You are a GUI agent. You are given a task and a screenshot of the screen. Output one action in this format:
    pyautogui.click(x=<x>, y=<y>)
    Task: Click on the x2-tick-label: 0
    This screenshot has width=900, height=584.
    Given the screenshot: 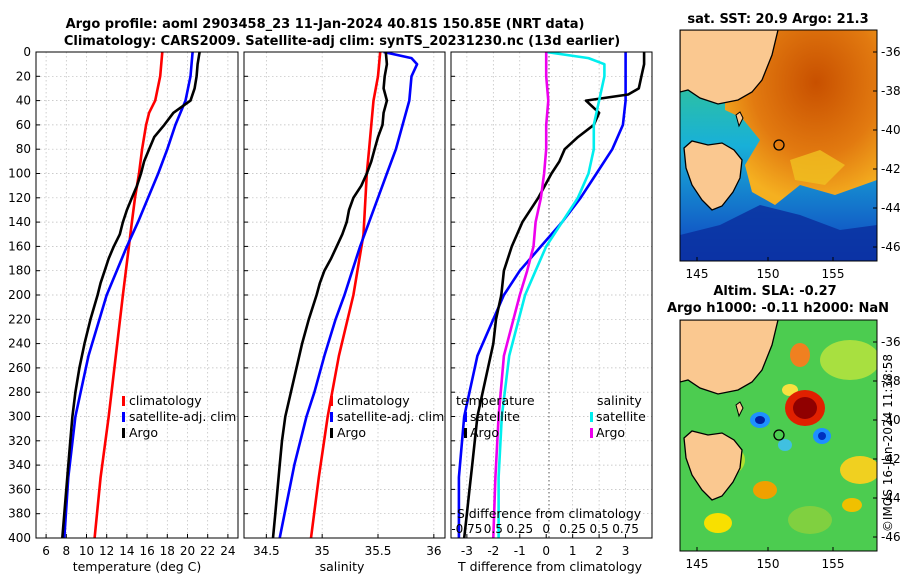 What is the action you would take?
    pyautogui.click(x=546, y=529)
    